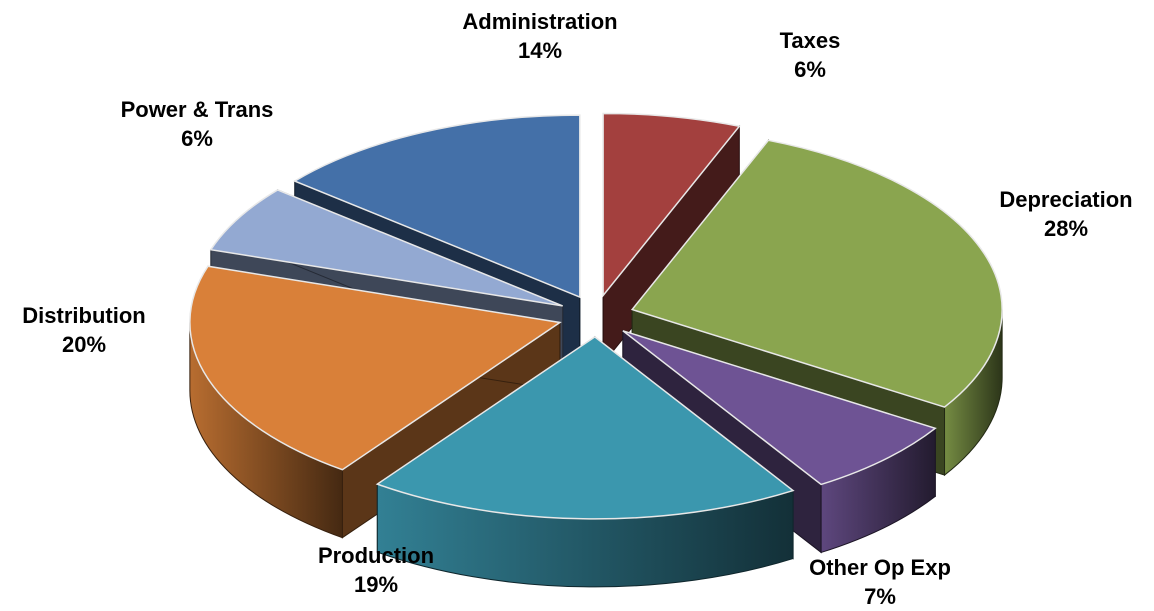 This screenshot has height=611, width=1154. I want to click on slice-administration-top, so click(437, 206).